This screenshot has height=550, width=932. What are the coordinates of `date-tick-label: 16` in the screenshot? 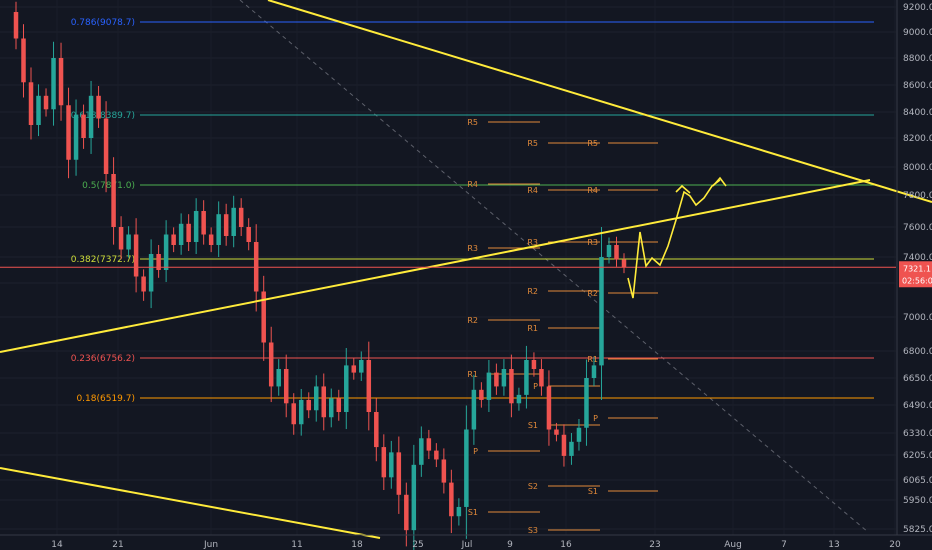 It's located at (566, 545).